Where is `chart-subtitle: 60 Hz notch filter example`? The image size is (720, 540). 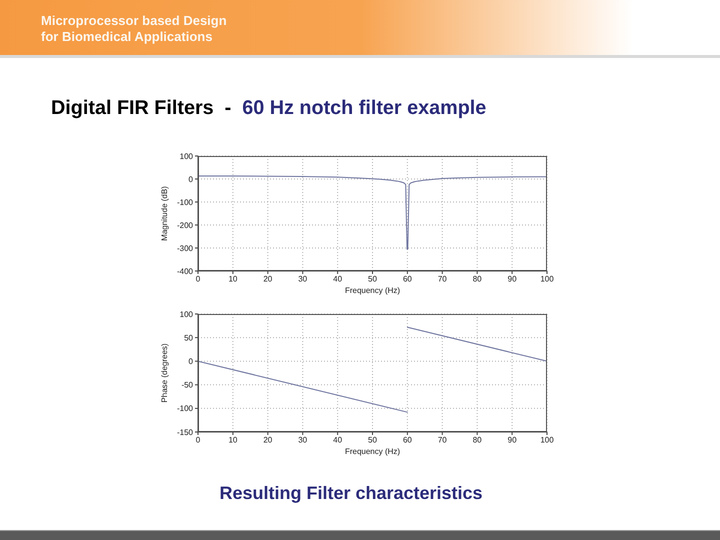 chart-subtitle: 60 Hz notch filter example is located at coordinates (364, 108).